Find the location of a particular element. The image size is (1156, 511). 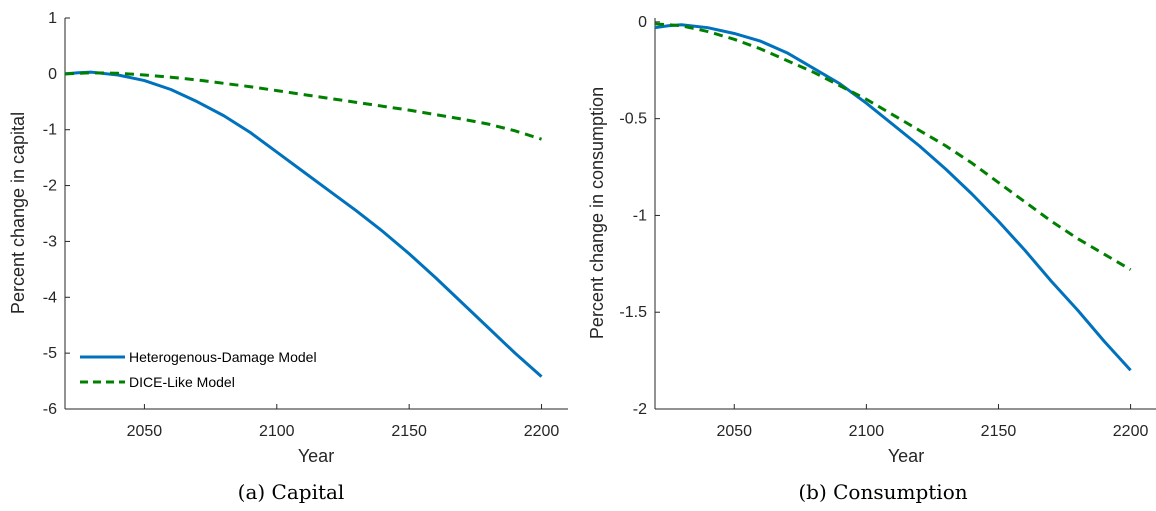

panel-capital-x-tick-label: 2050 is located at coordinates (145, 431).